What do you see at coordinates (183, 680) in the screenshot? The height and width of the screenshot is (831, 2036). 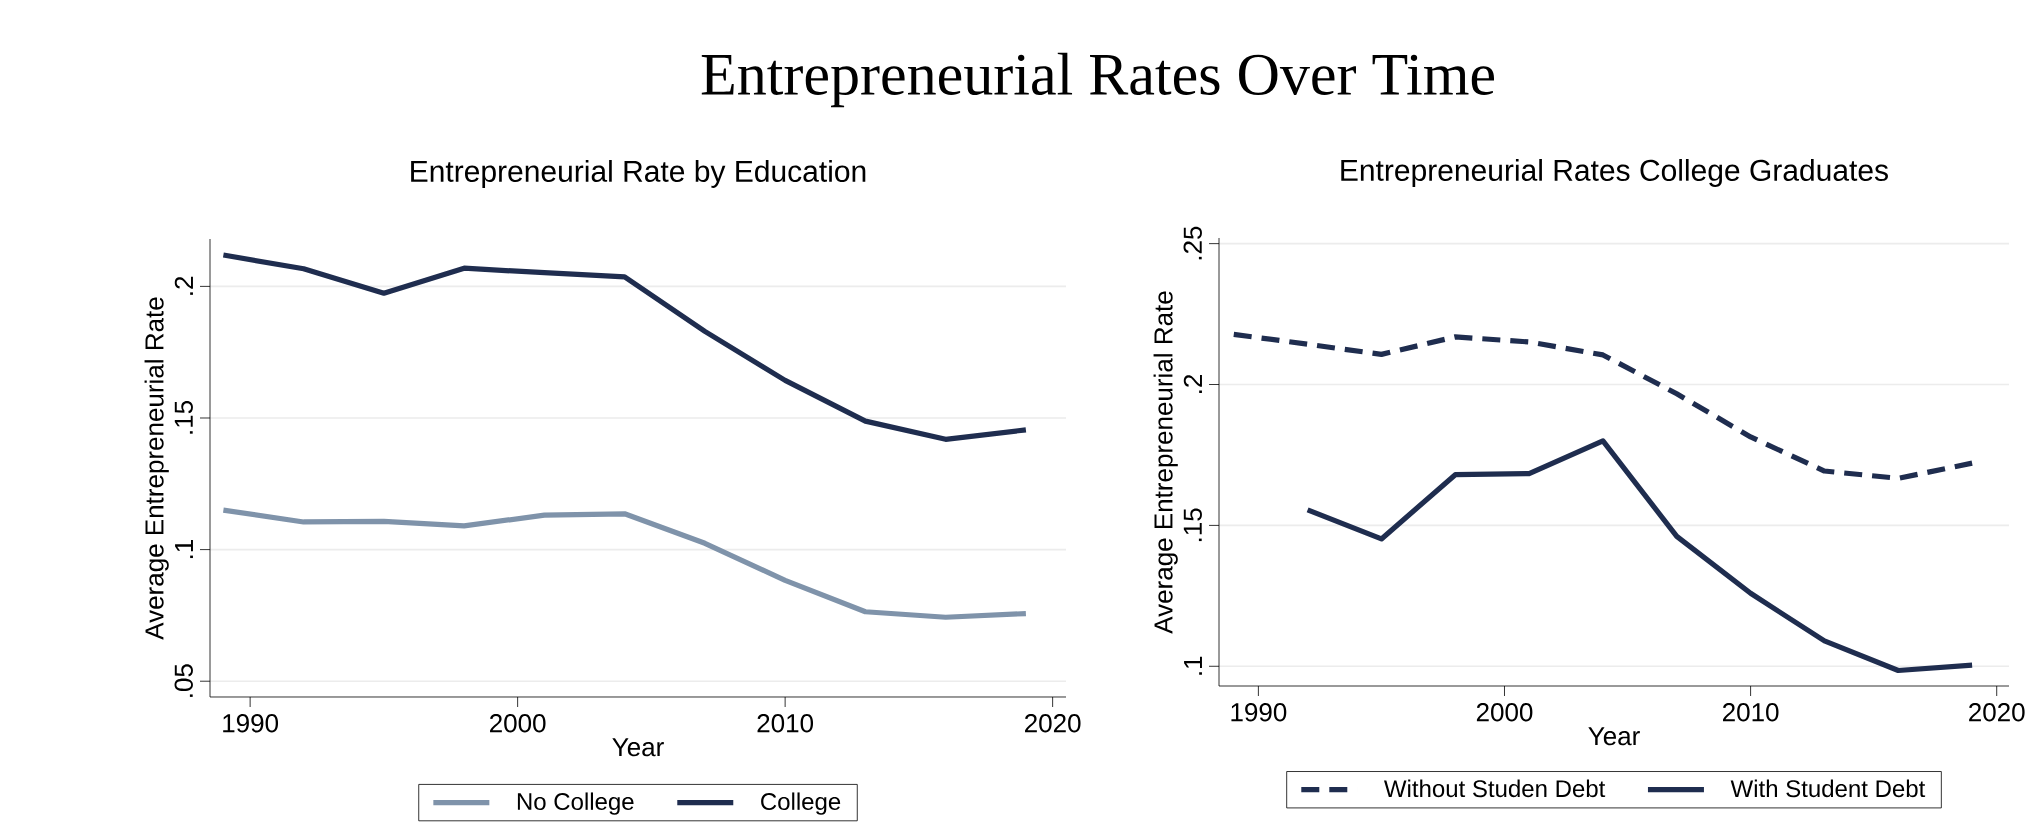 I see `y-tick-label: .05` at bounding box center [183, 680].